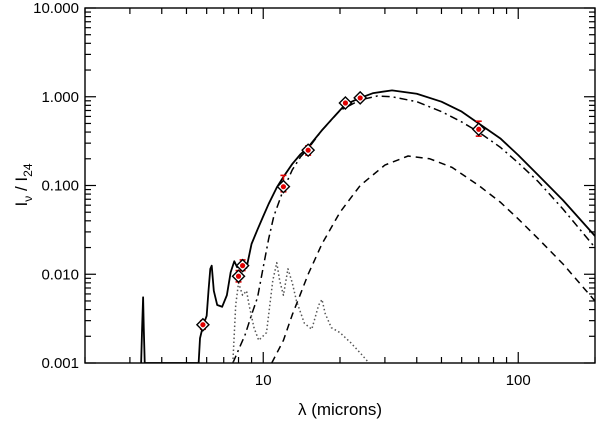  What do you see at coordinates (518, 380) in the screenshot?
I see `x-tick-label: 100` at bounding box center [518, 380].